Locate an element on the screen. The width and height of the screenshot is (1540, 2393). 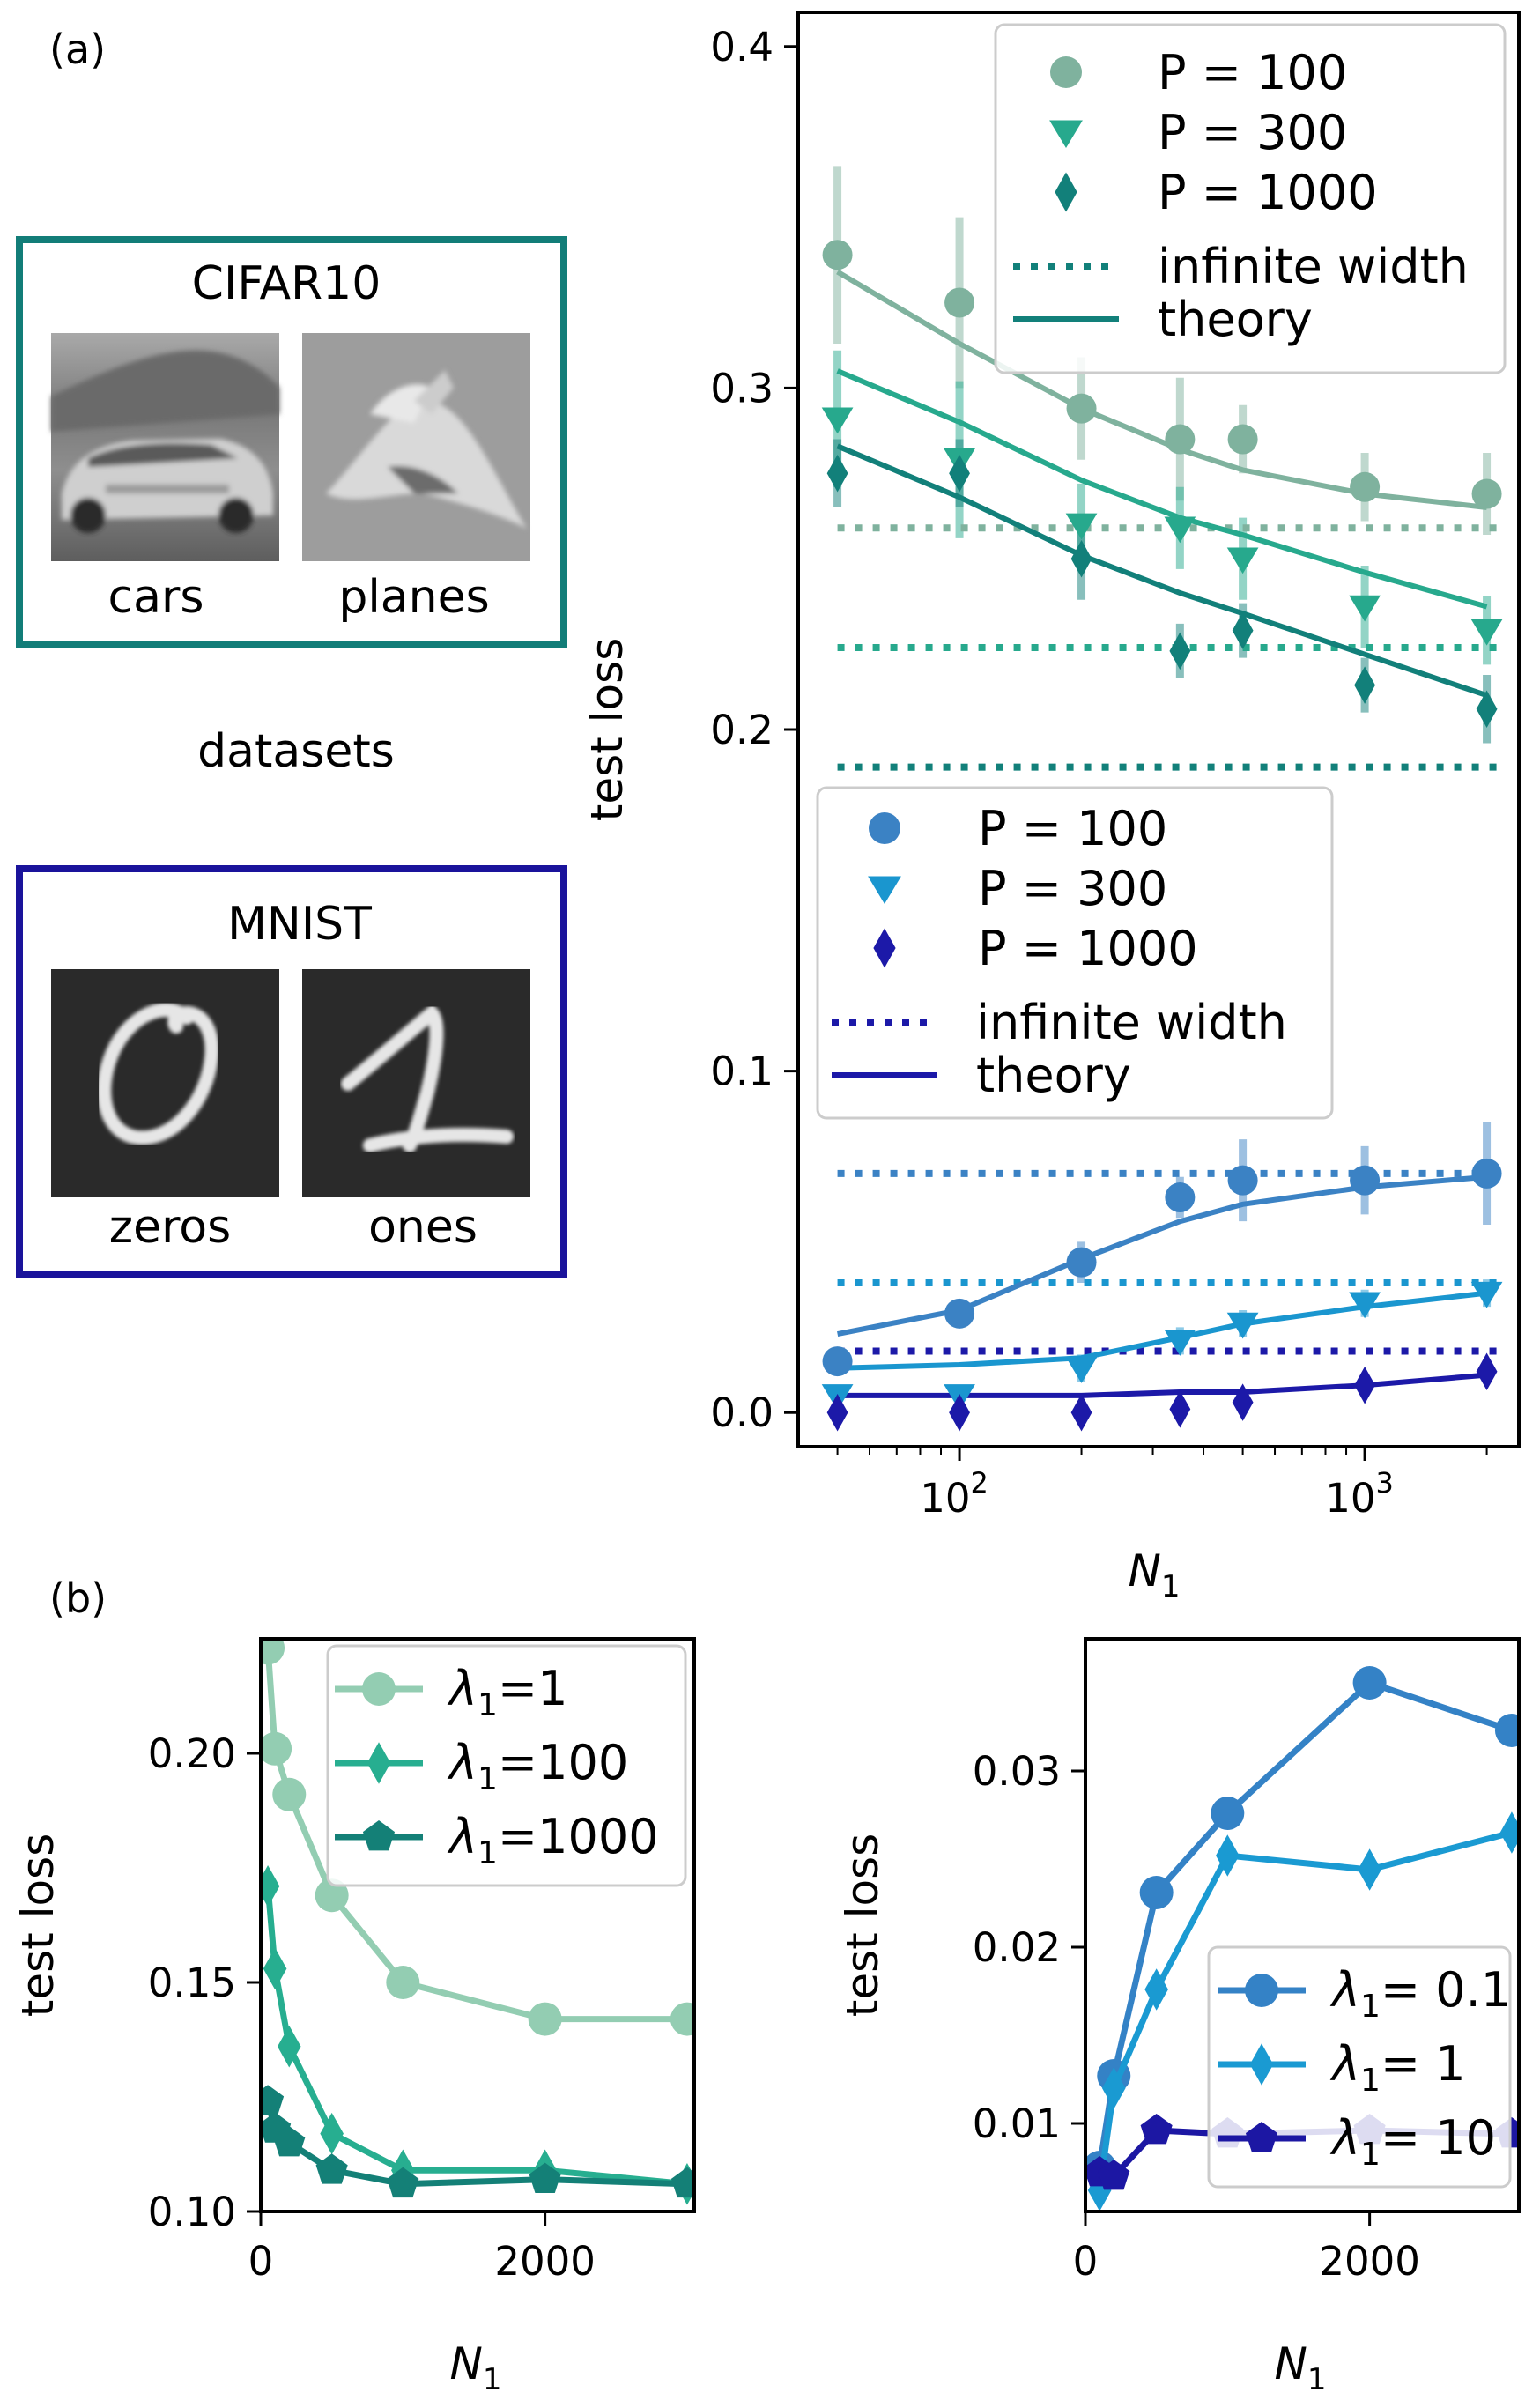
mnist-label-zeros: zeros is located at coordinates (170, 1227).